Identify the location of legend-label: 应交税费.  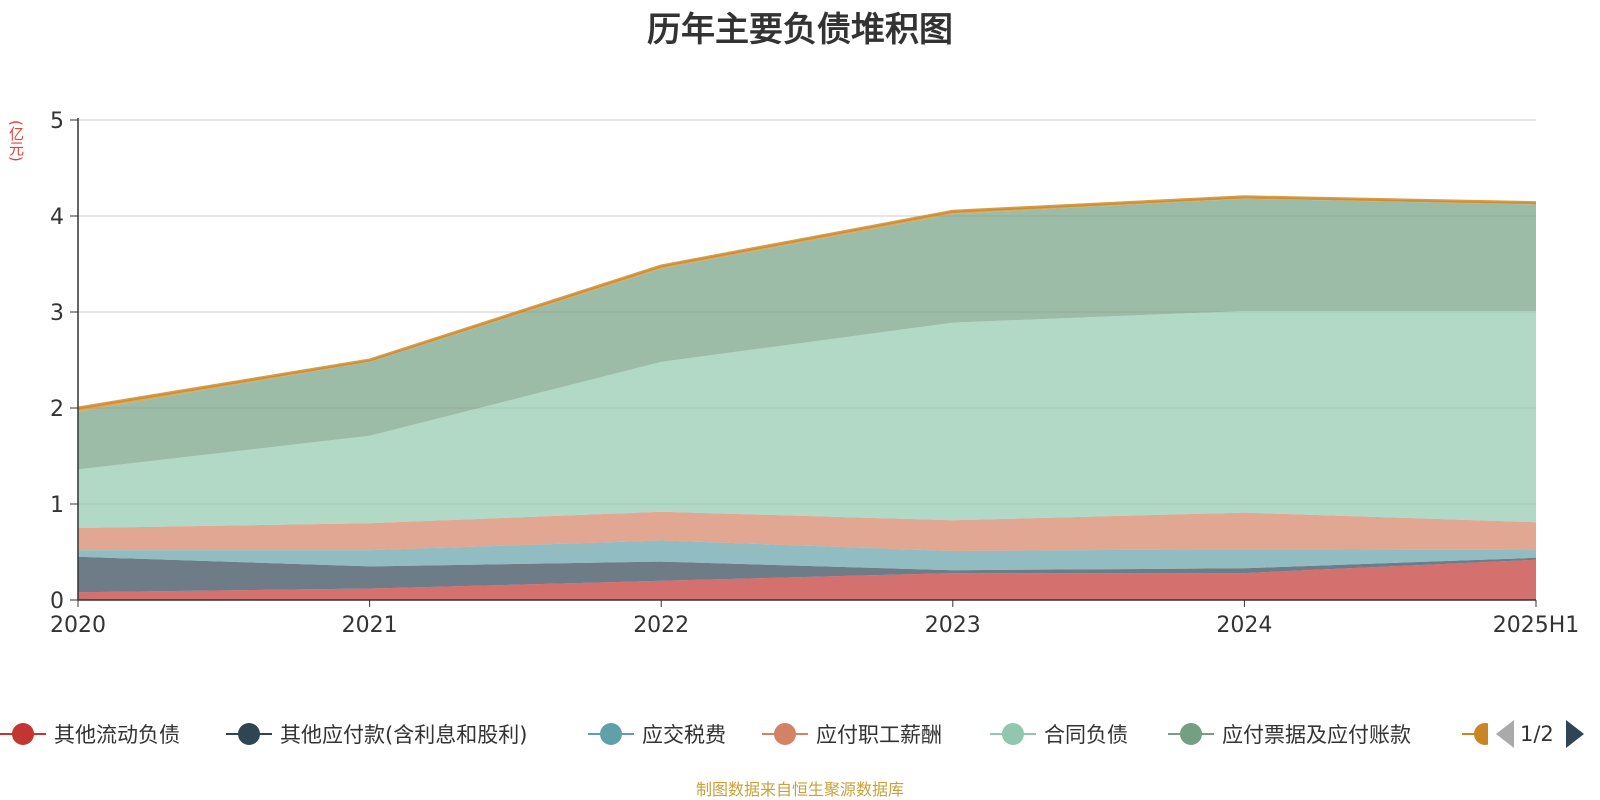
(684, 735).